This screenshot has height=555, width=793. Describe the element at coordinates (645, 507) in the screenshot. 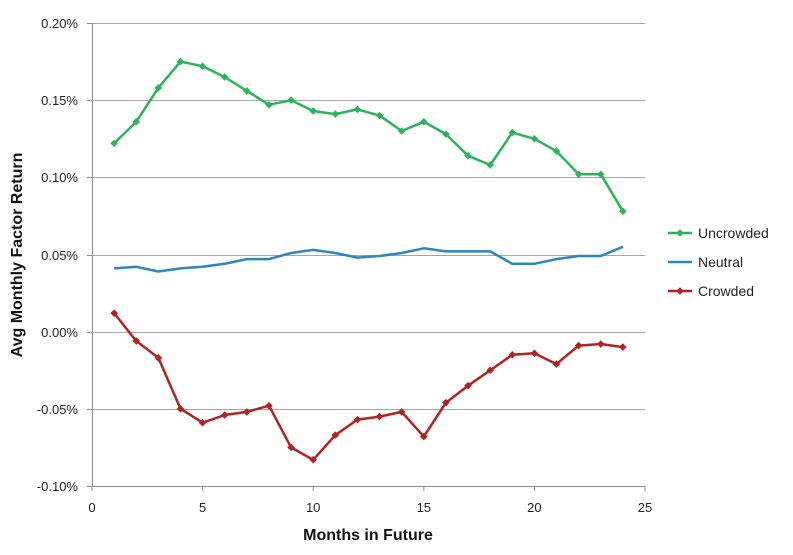

I see `x-tick-label: 25` at that location.